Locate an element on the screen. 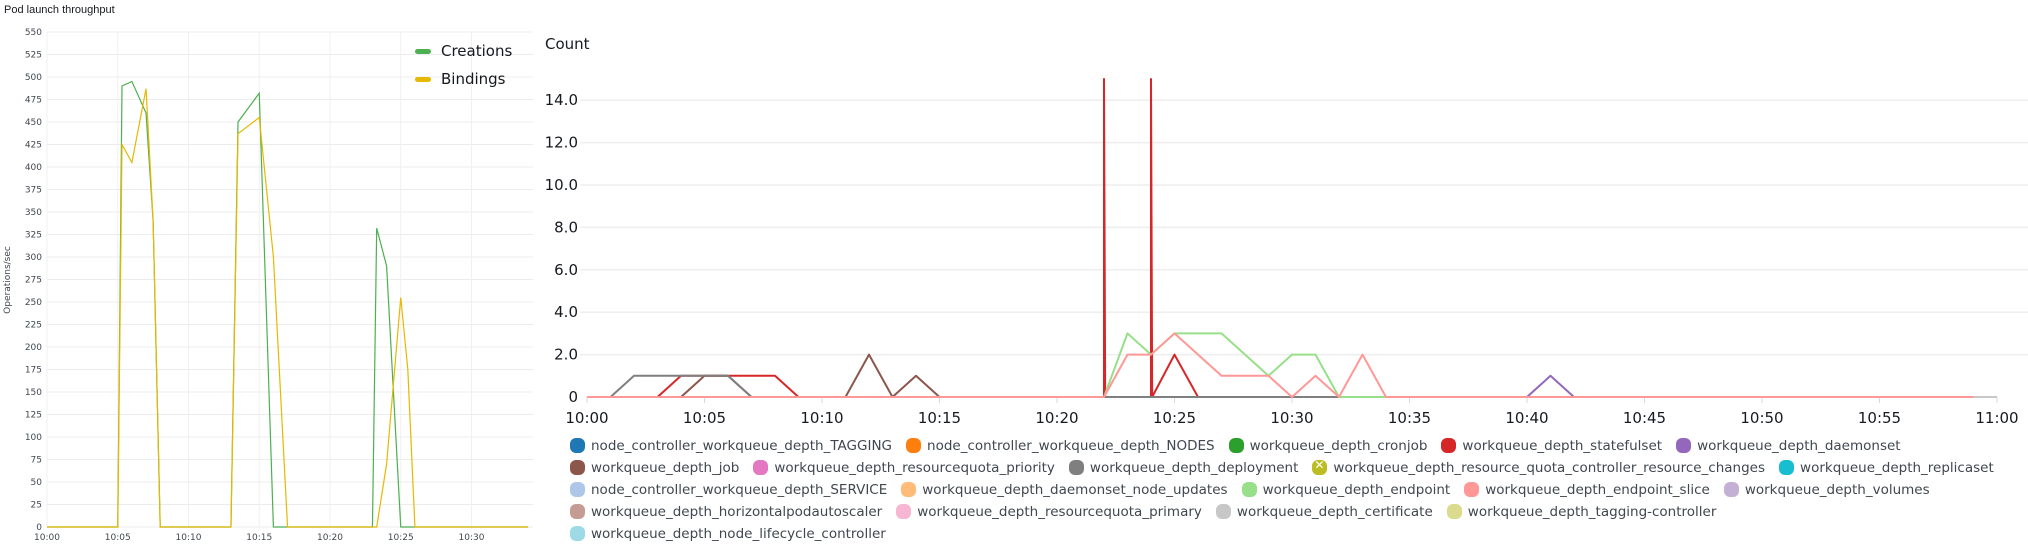 The width and height of the screenshot is (2028, 547). legend-item-node_controller_workqueue_depth_TAGGING: node_controller_workqueue_depth_TAGGING is located at coordinates (731, 445).